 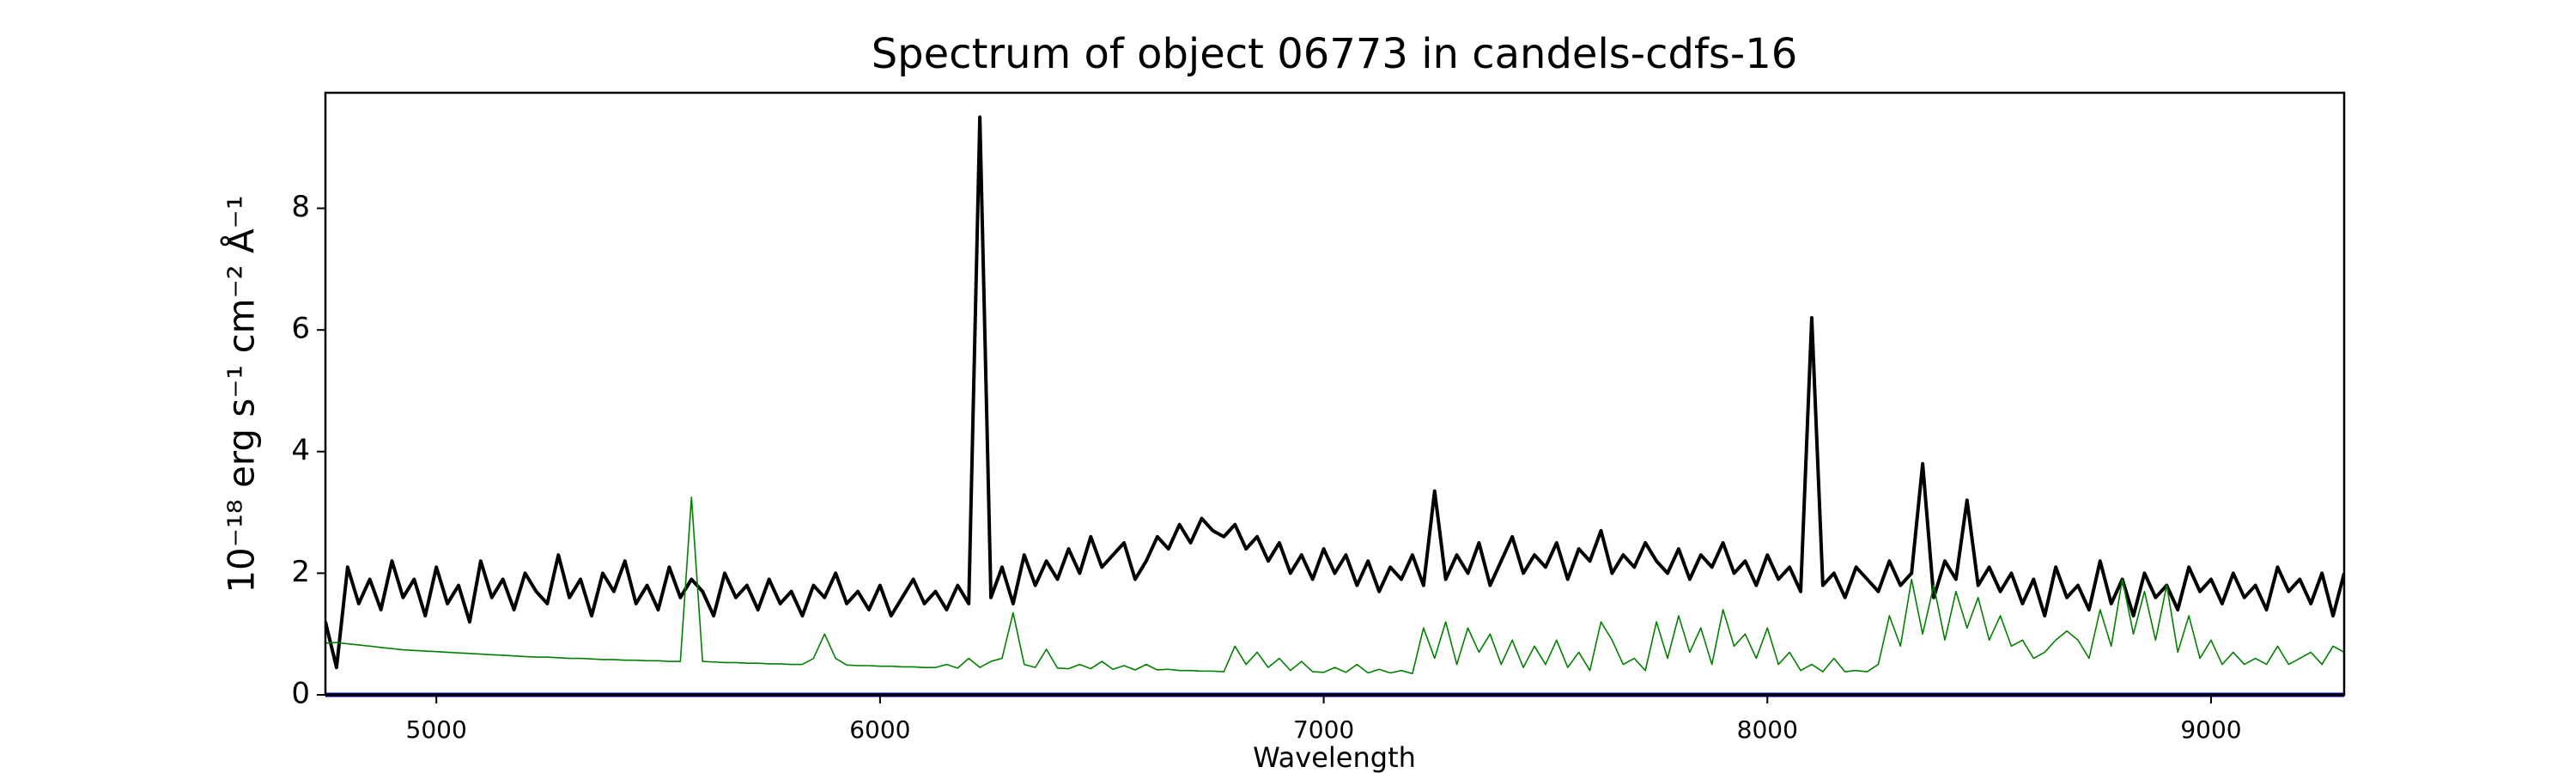 I want to click on y-tick-label: 6, so click(x=301, y=329).